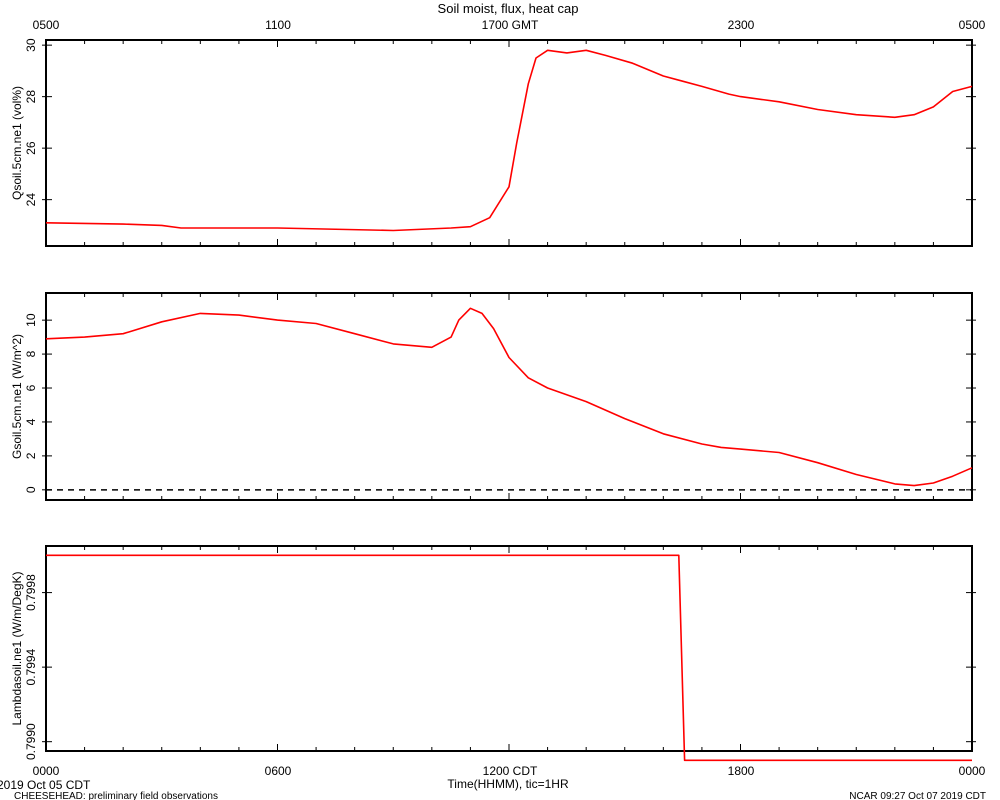 The height and width of the screenshot is (800, 1000). What do you see at coordinates (31, 45) in the screenshot?
I see `y-tick-label: 30` at bounding box center [31, 45].